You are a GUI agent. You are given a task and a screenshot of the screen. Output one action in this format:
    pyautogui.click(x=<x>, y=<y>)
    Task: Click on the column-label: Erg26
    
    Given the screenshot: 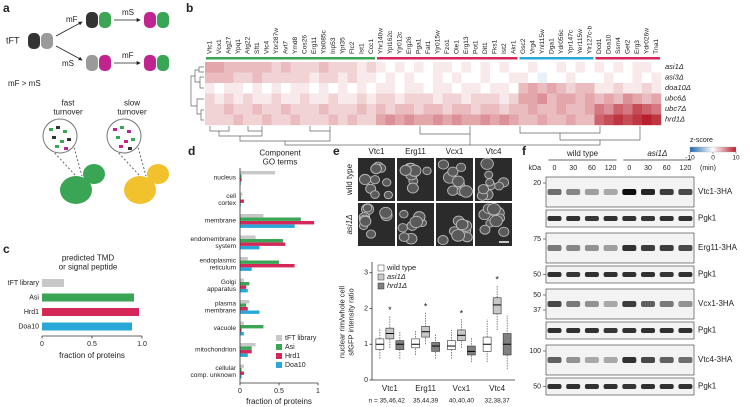 What is the action you would take?
    pyautogui.click(x=409, y=45)
    